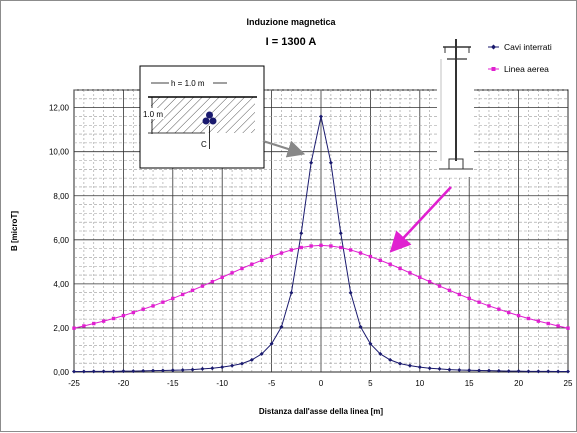 This screenshot has height=433, width=577. I want to click on cable-label: C, so click(204, 144).